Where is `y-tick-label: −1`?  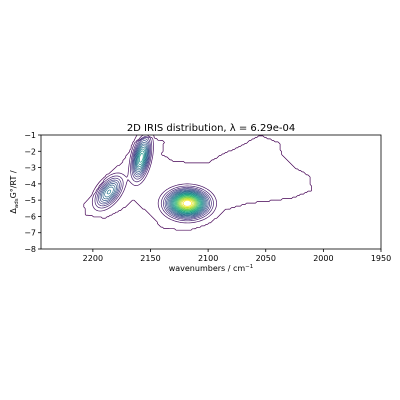 y-tick-label: −1 is located at coordinates (30, 135).